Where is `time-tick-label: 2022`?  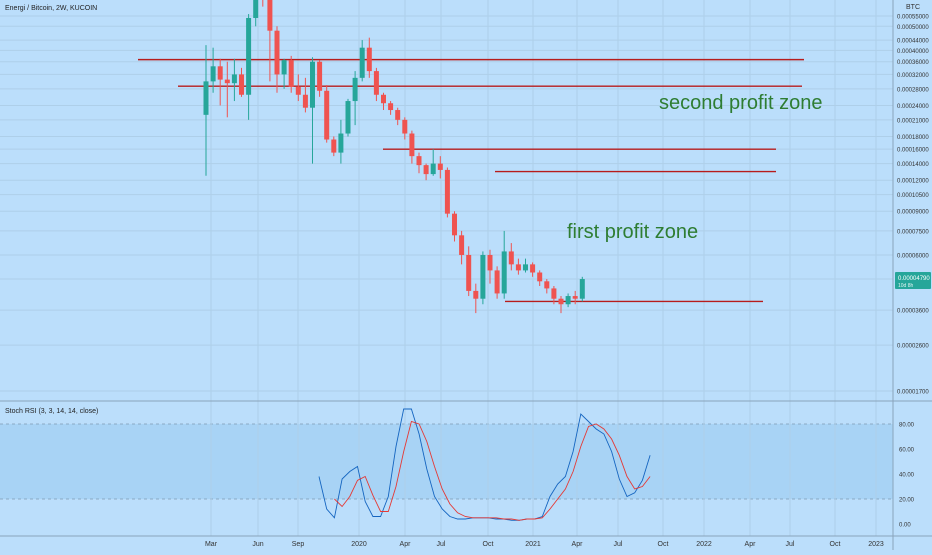 time-tick-label: 2022 is located at coordinates (704, 544).